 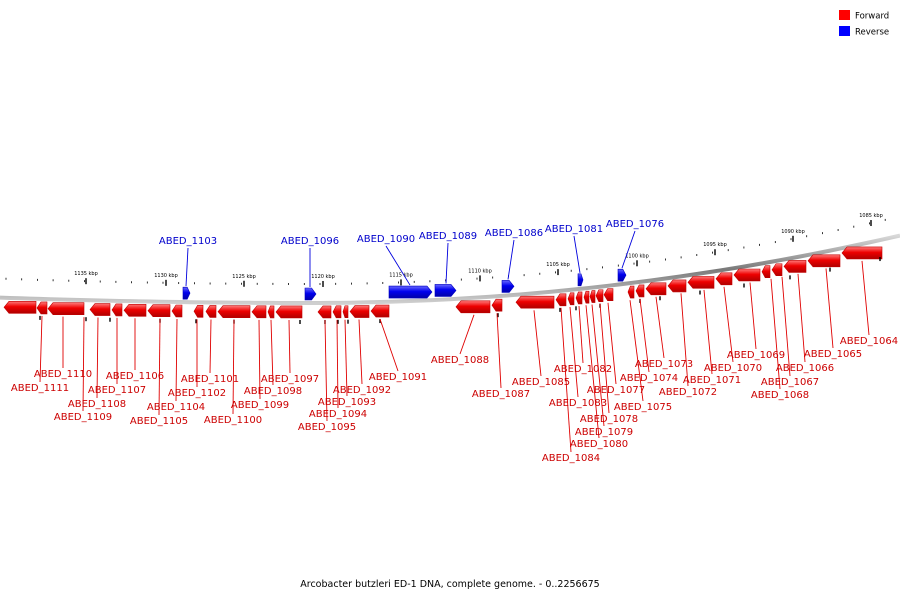 What do you see at coordinates (97, 404) in the screenshot?
I see `gene-label: ABED_1108` at bounding box center [97, 404].